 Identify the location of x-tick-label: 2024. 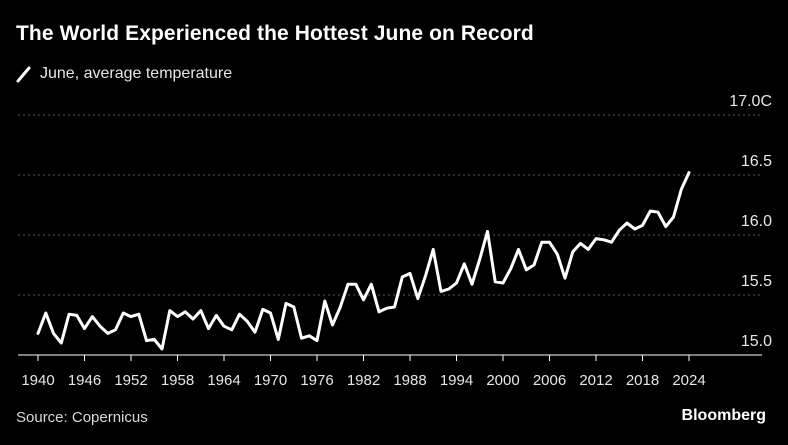
(688, 380).